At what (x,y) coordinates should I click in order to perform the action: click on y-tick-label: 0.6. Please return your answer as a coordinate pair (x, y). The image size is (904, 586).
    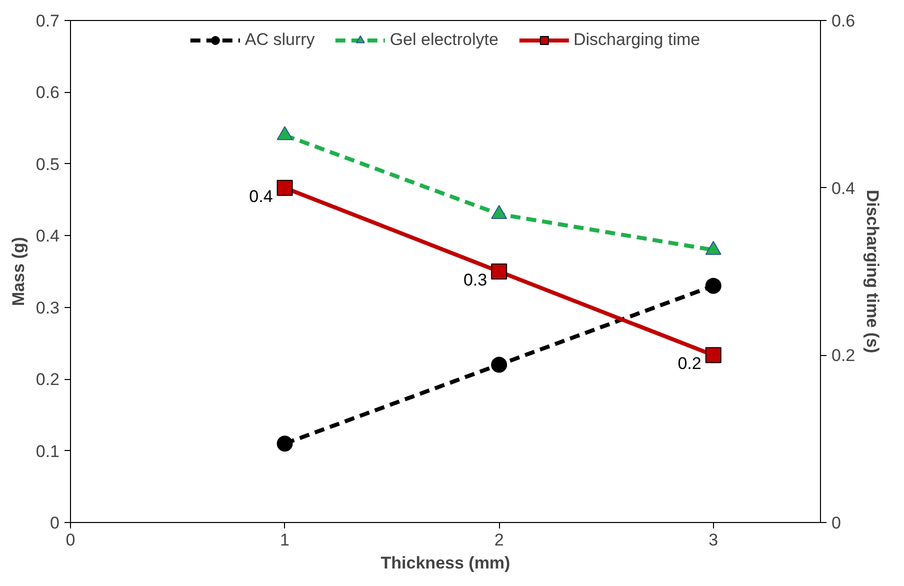
    Looking at the image, I should click on (48, 92).